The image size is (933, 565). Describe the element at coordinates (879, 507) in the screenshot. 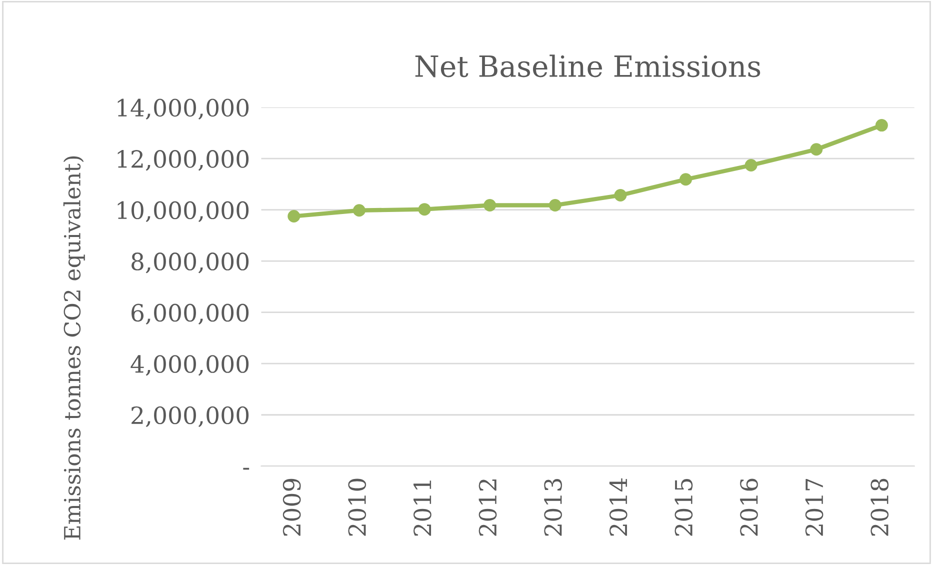

I see `x-tick-label: 2018` at that location.